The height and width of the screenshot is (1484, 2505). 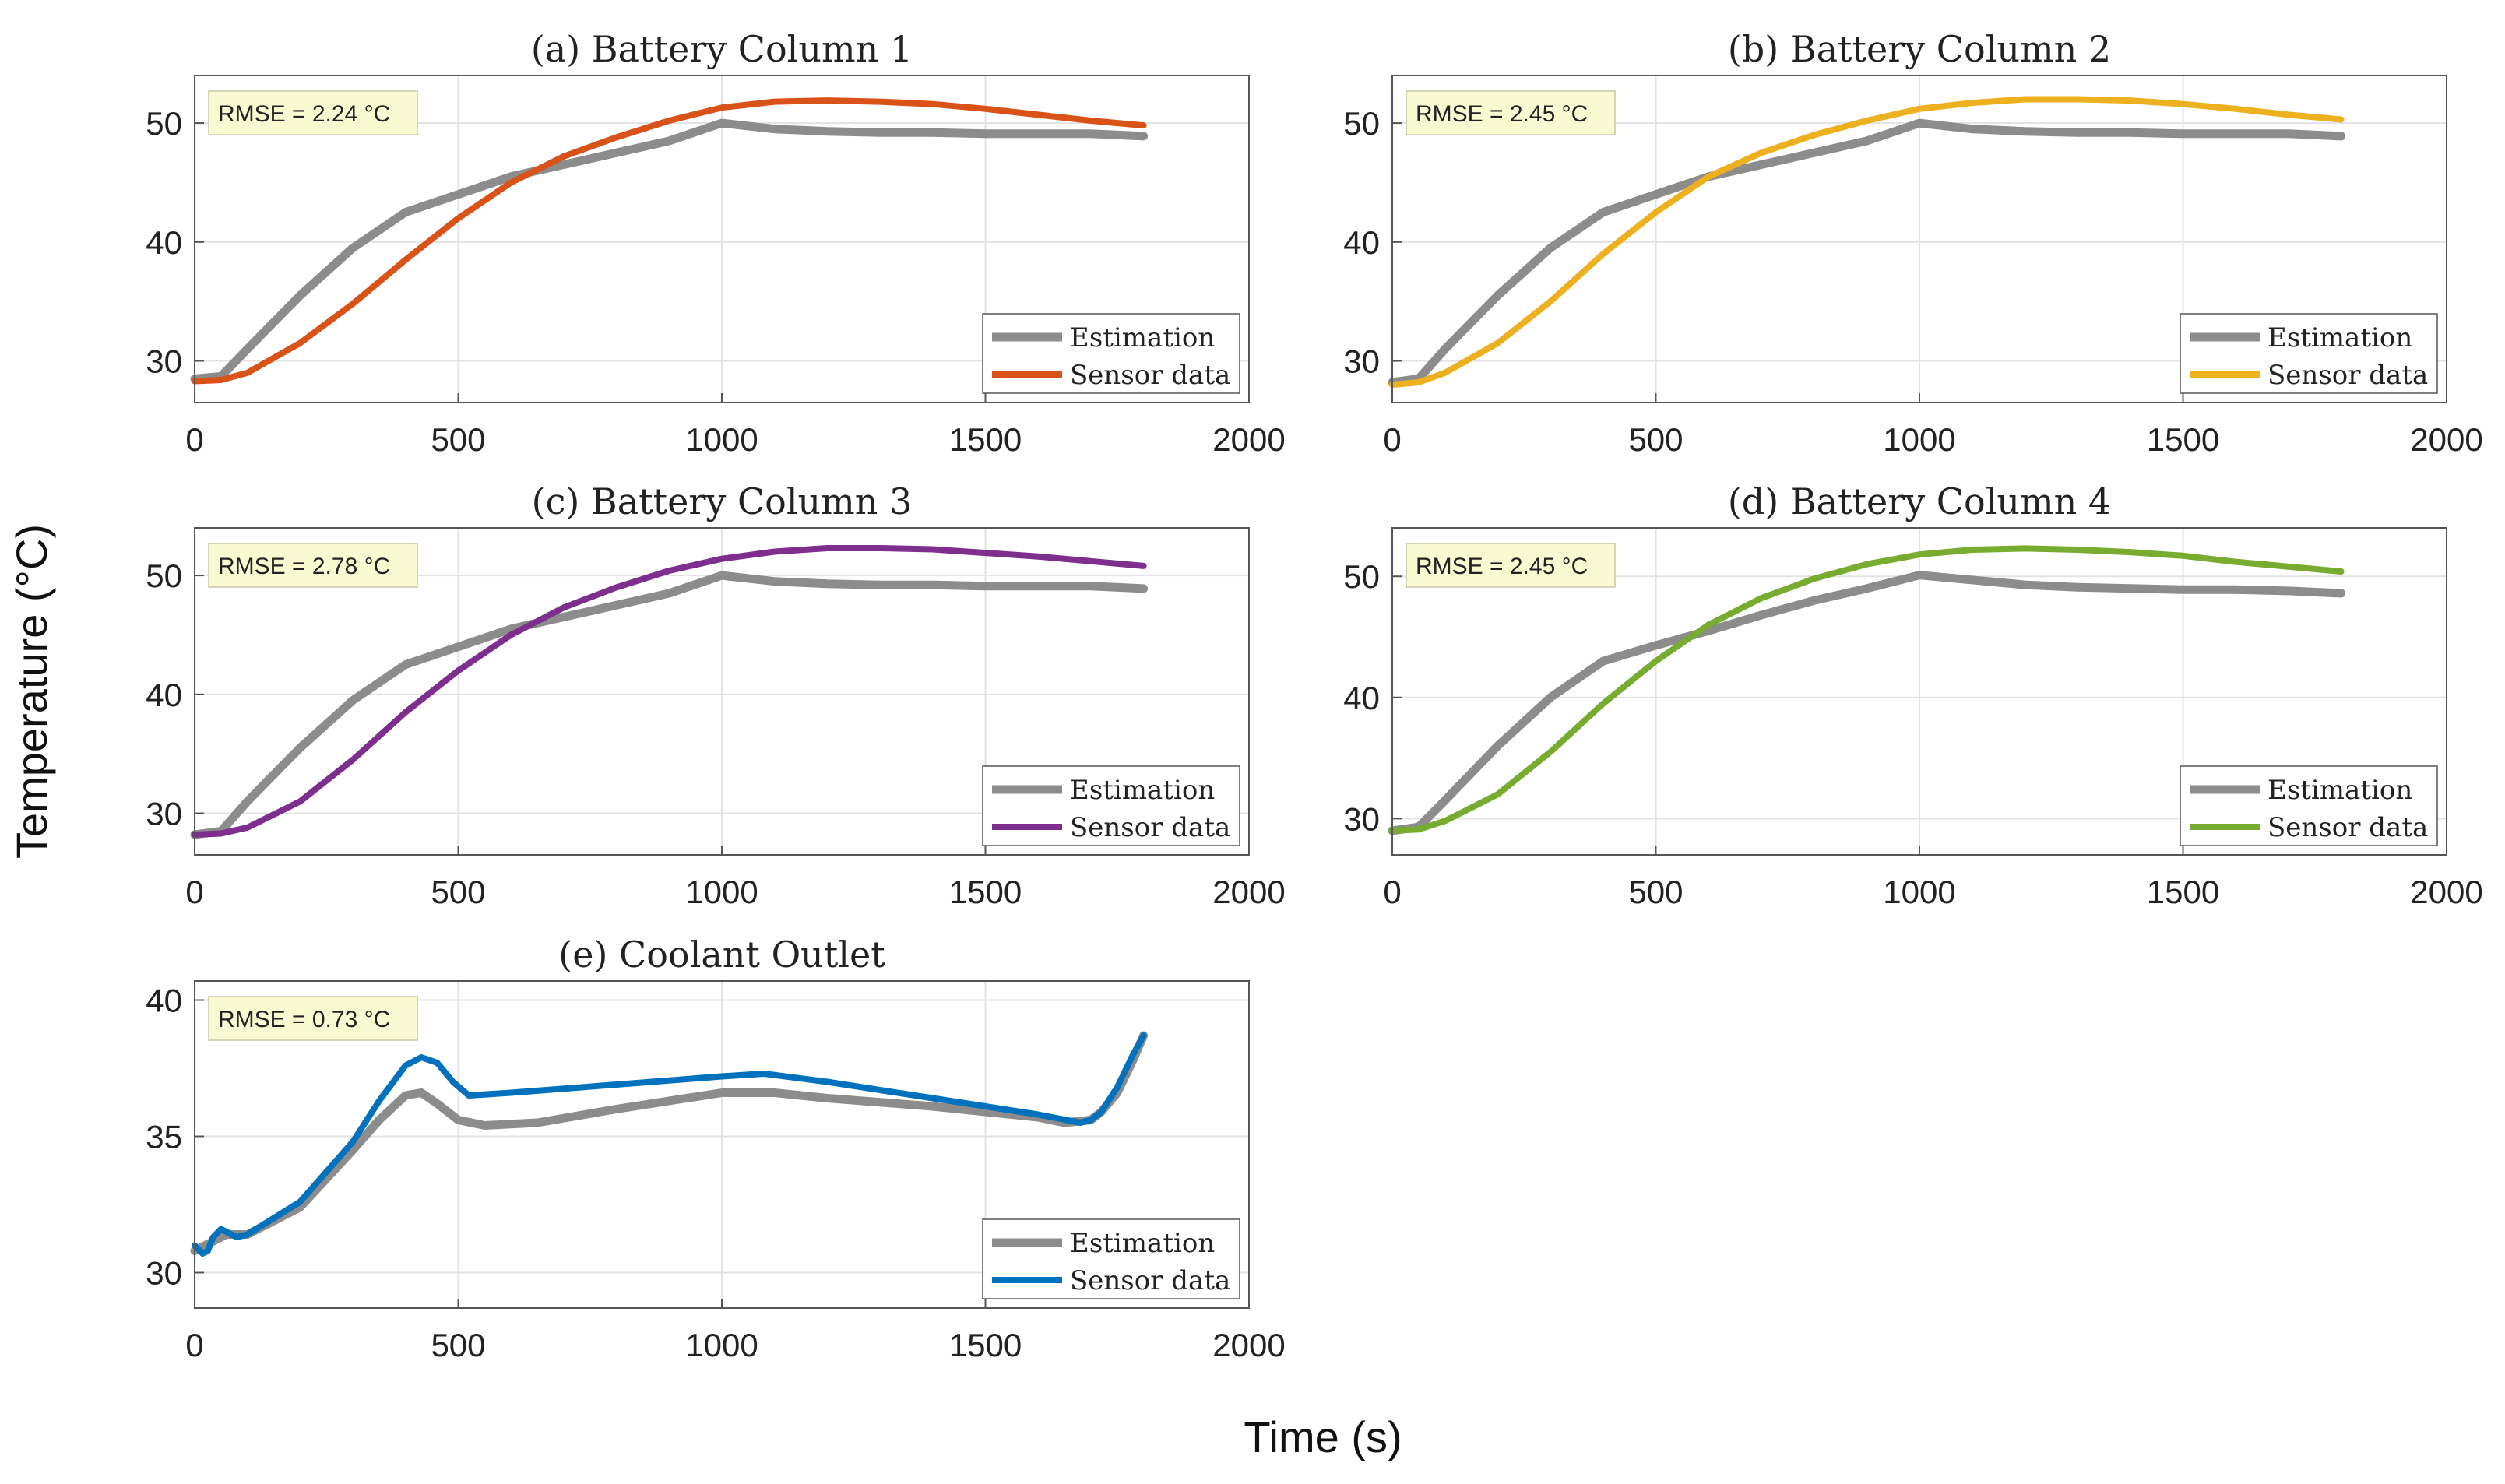 What do you see at coordinates (304, 567) in the screenshot?
I see `rmse-annotation: RMSE = 2.78 °C` at bounding box center [304, 567].